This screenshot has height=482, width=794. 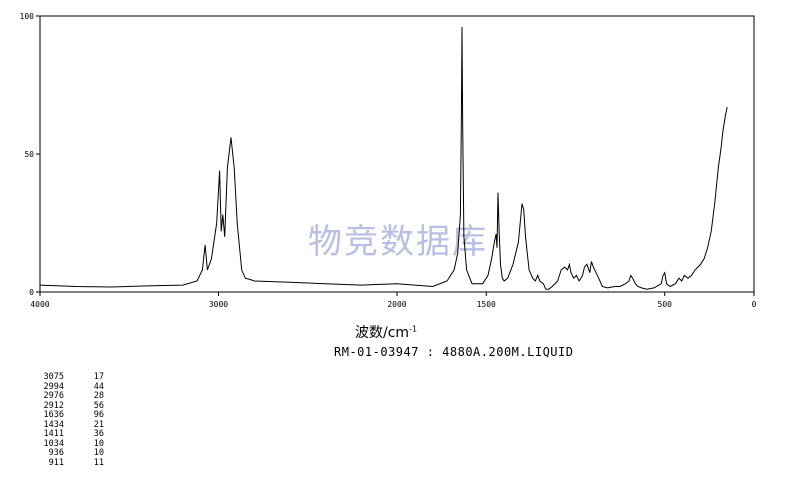 I want to click on peak-wavenumber: 3075, so click(x=53, y=377).